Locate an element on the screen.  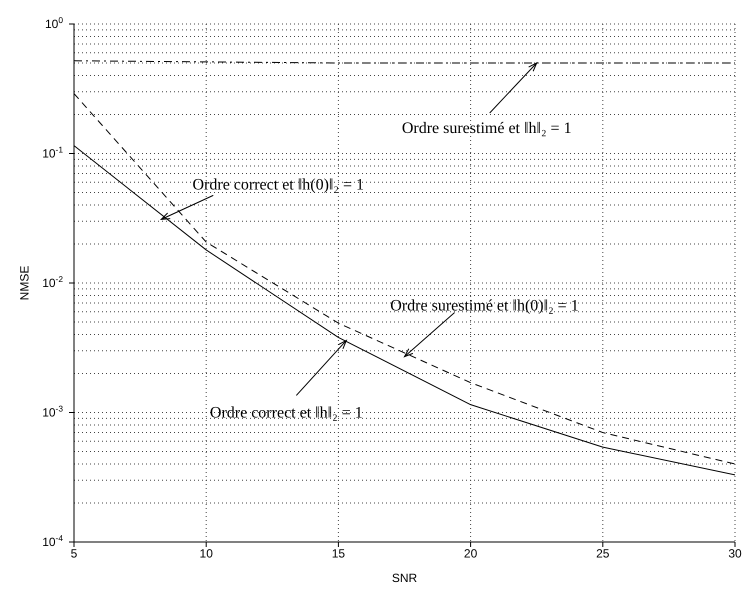
y-tick-label: 10$^{-2}$ is located at coordinates (53, 282).